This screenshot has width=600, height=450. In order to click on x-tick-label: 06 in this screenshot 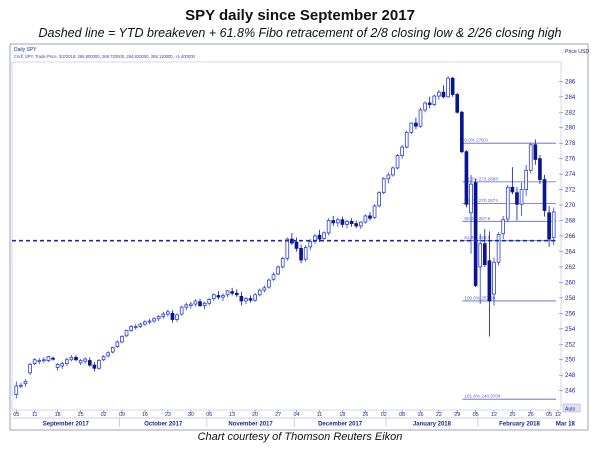, I will do `click(209, 415)`.